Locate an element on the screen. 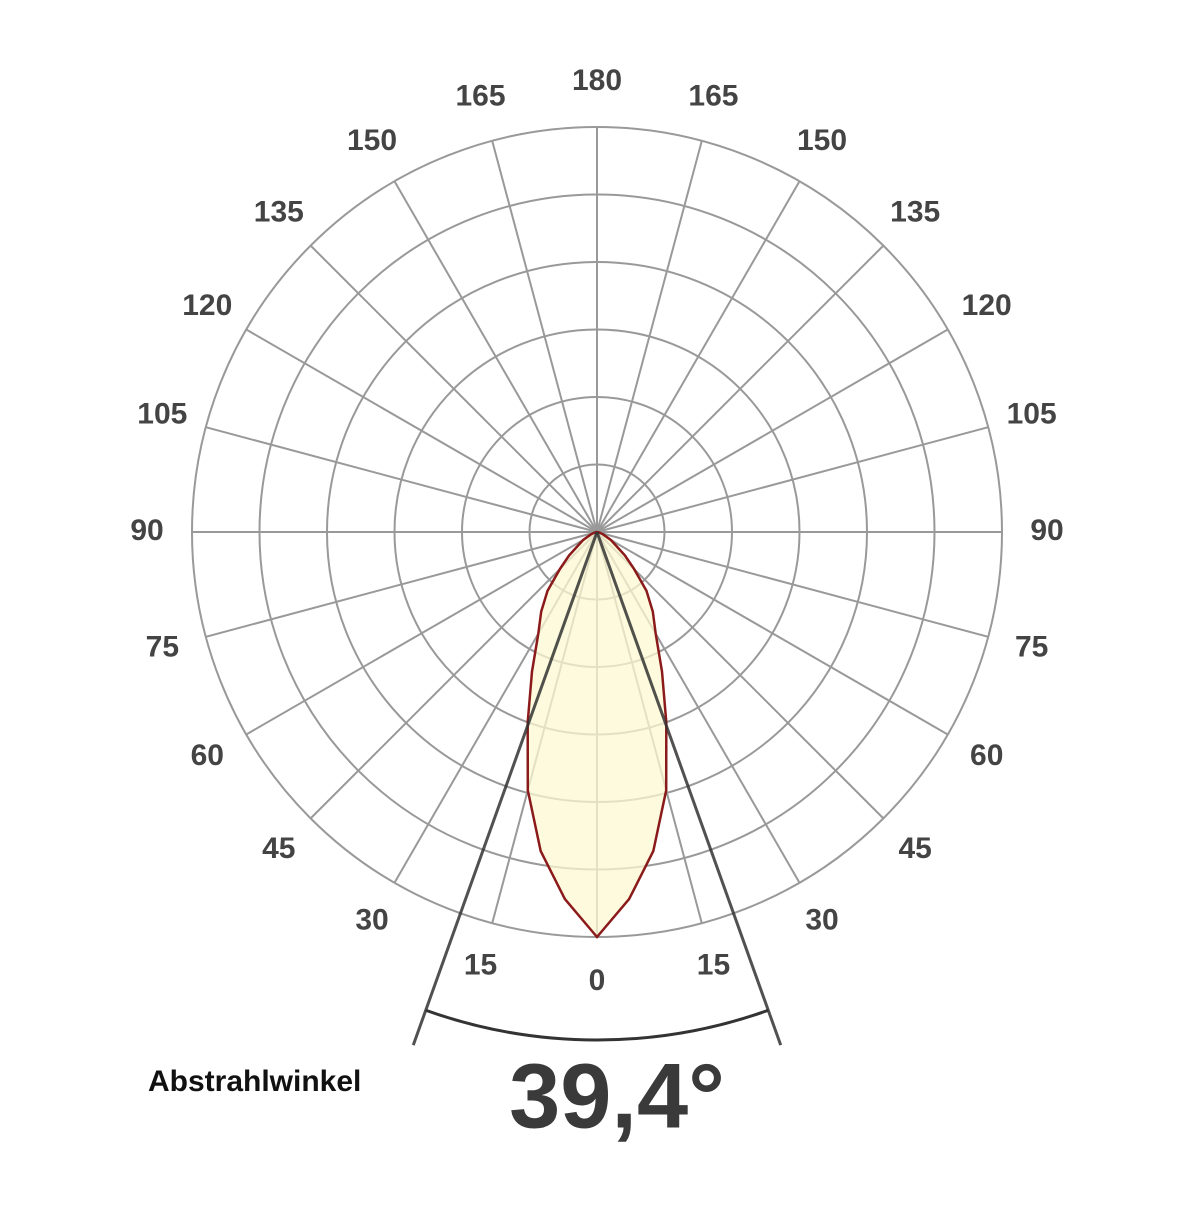 This screenshot has height=1205, width=1200. beam-arc is located at coordinates (597, 1025).